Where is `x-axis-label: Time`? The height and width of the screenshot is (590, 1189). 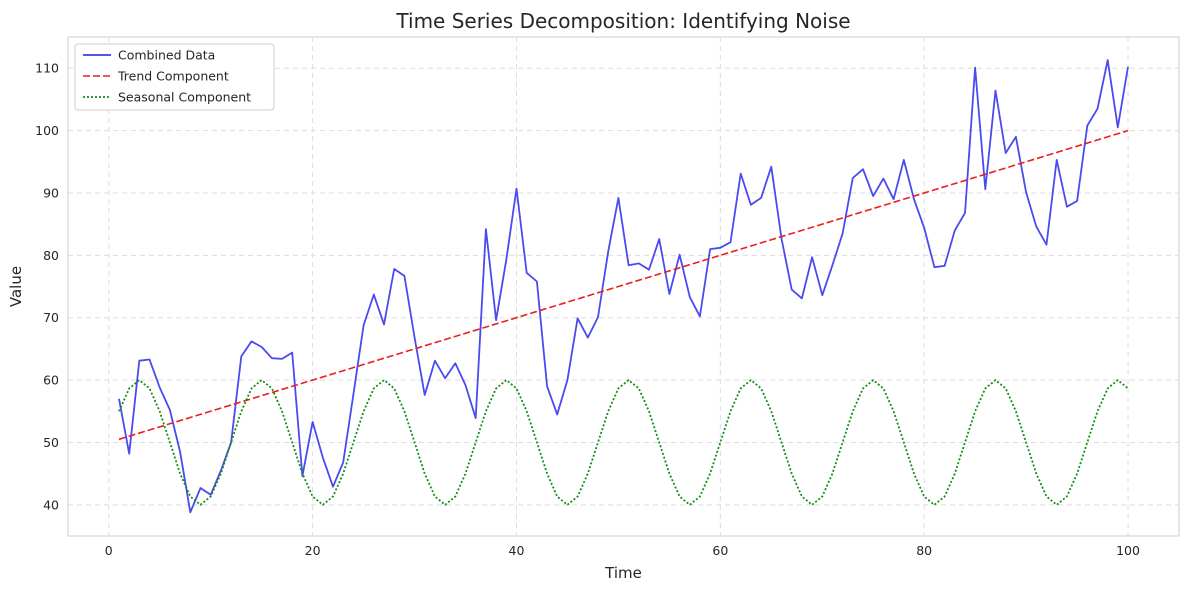
x-axis-label: Time is located at coordinates (623, 573).